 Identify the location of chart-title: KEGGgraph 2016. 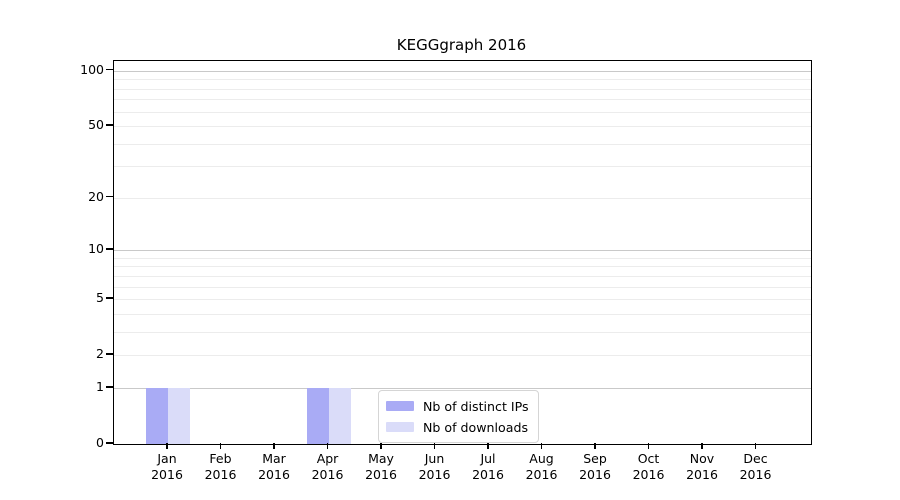
(461, 45).